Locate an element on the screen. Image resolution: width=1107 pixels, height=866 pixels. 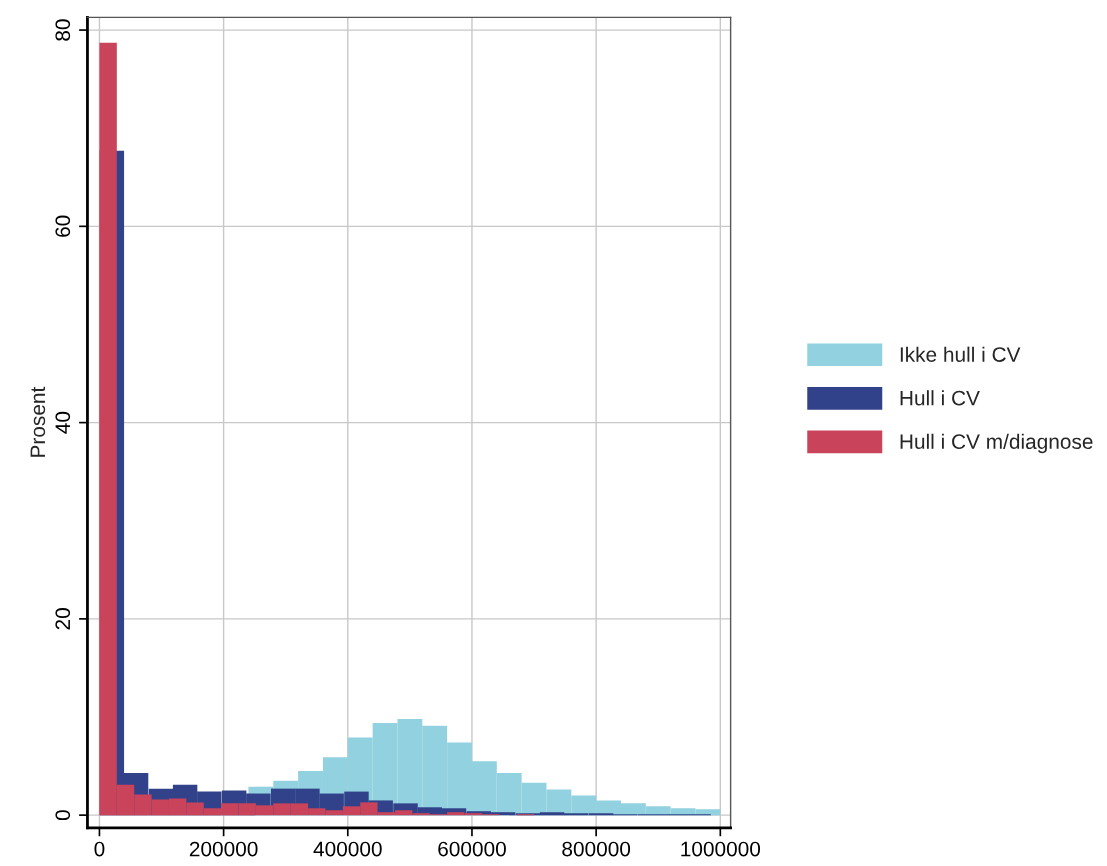
x-tick-label: 1000000 is located at coordinates (721, 849).